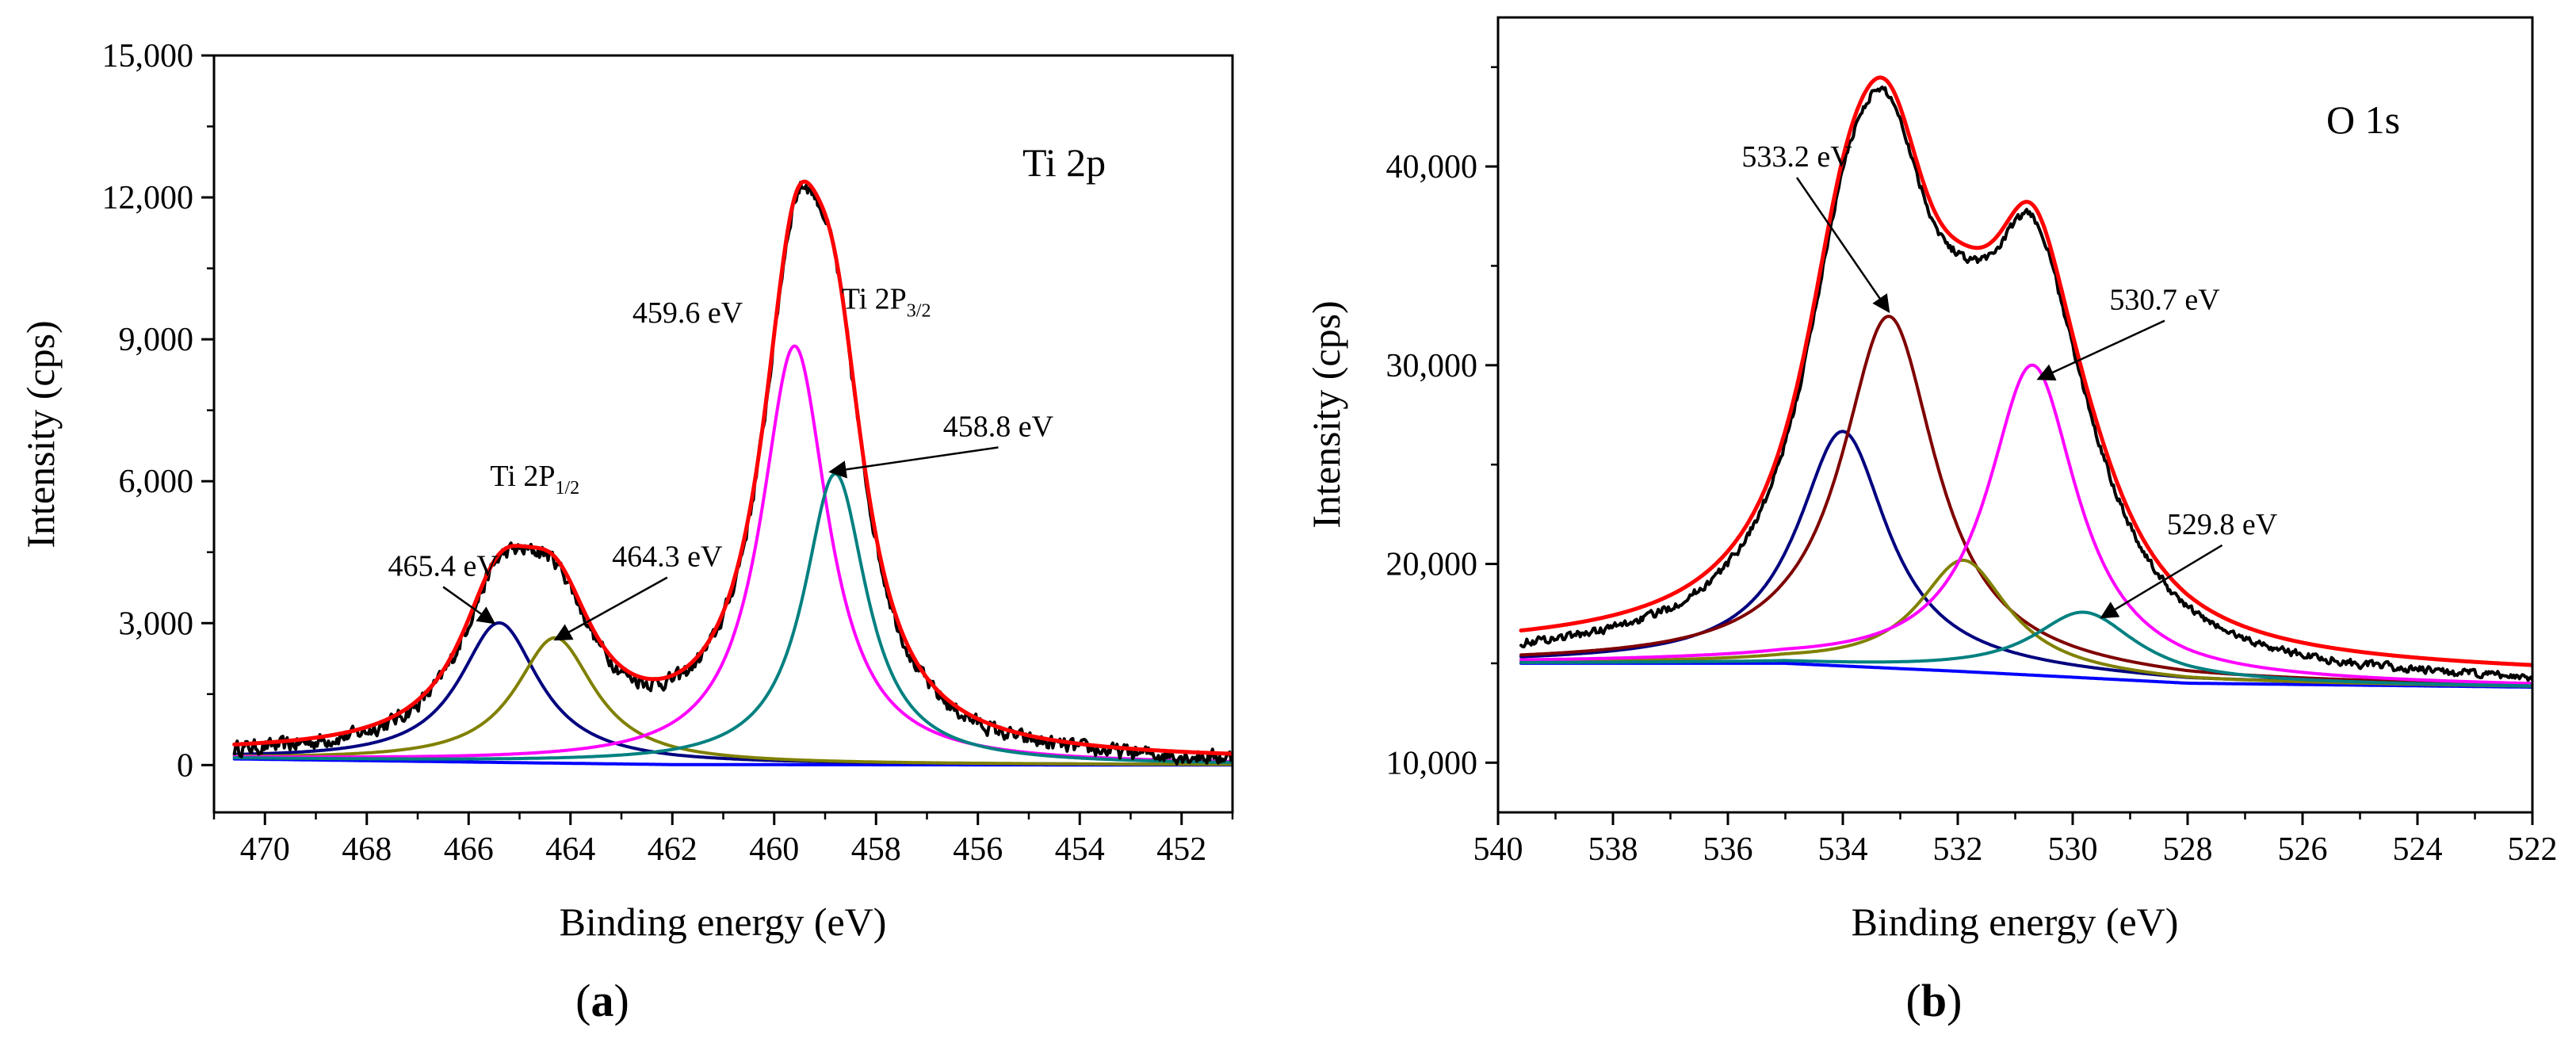 The width and height of the screenshot is (2576, 1043). Describe the element at coordinates (1728, 849) in the screenshot. I see `x-tick-label: 536` at that location.